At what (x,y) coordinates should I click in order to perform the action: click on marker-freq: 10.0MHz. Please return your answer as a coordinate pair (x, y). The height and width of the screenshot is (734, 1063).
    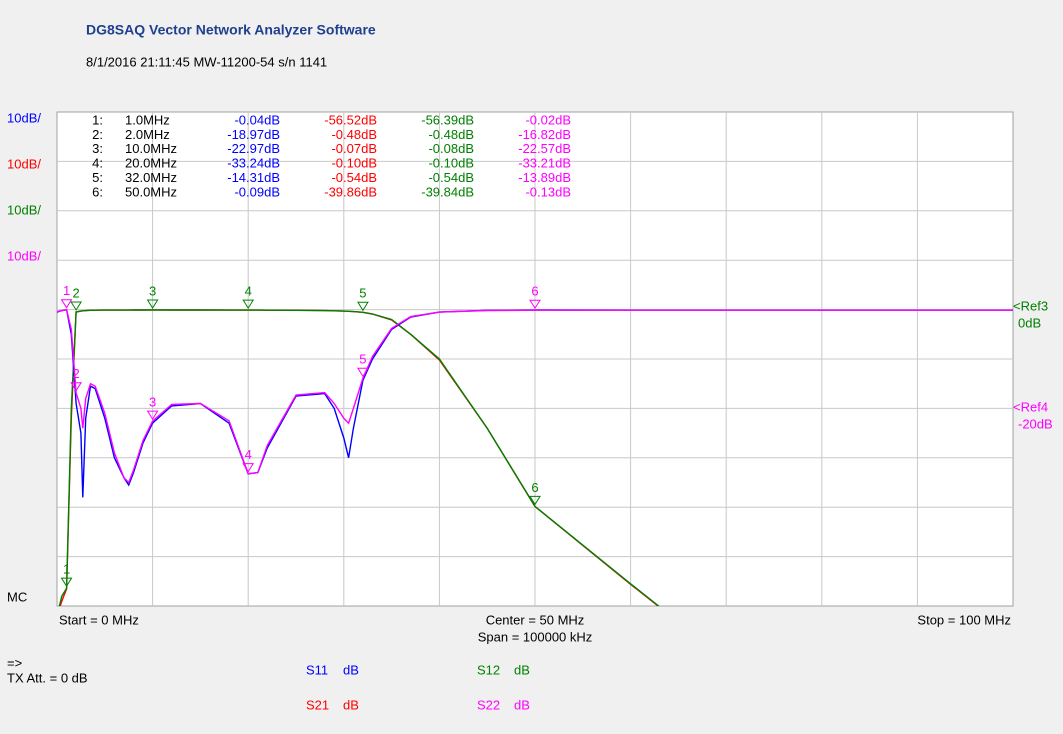
    Looking at the image, I should click on (151, 148).